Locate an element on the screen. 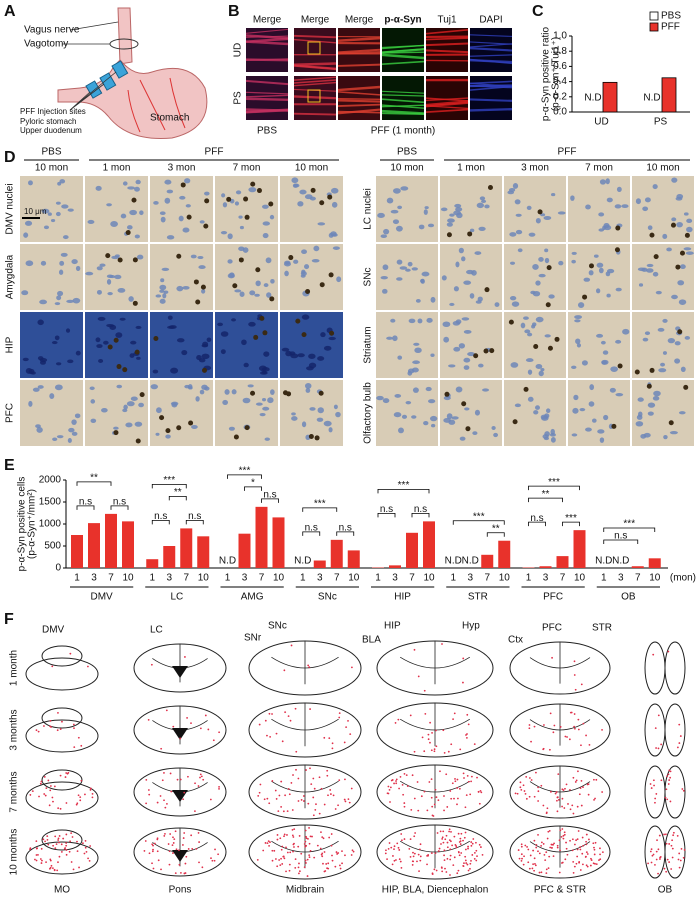 The width and height of the screenshot is (698, 900). x-tick-label: 1 is located at coordinates (228, 578).